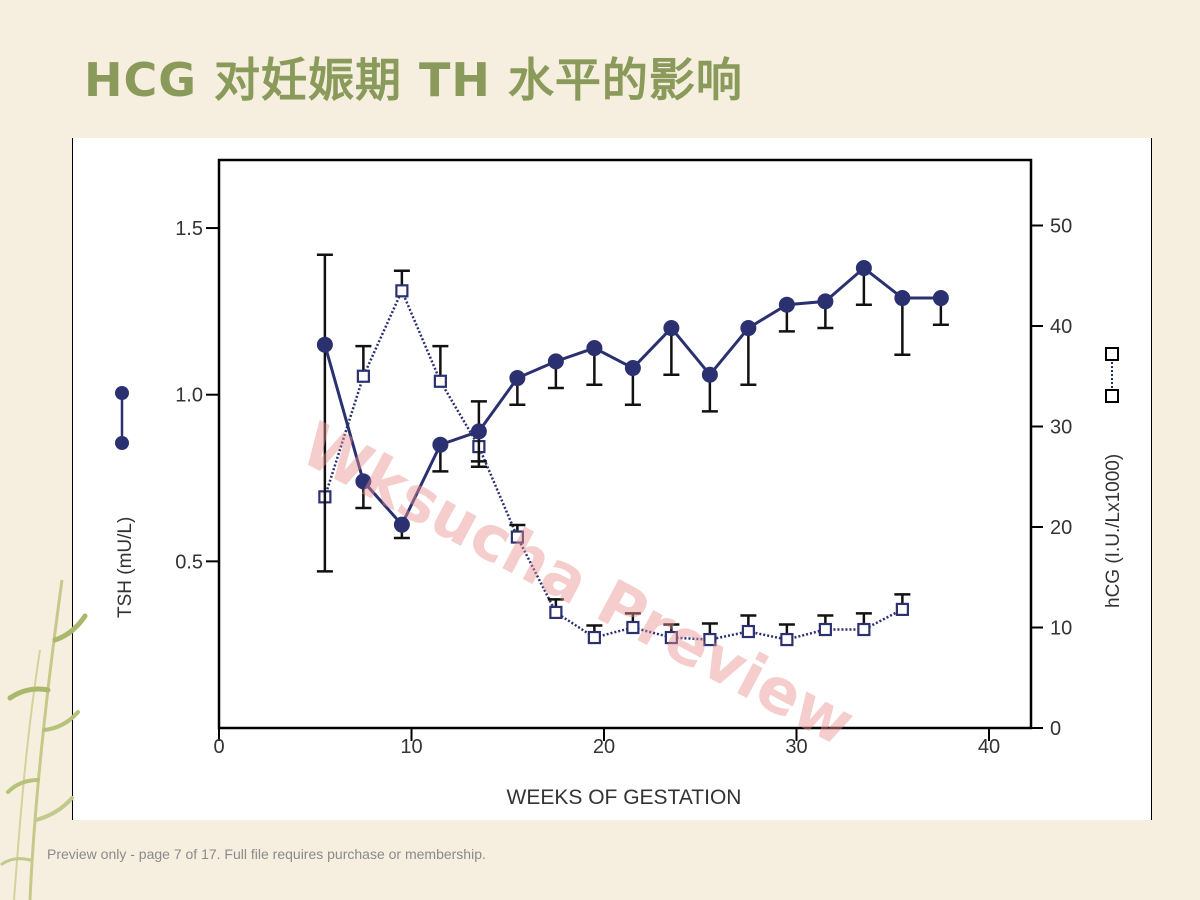 This screenshot has width=1200, height=900. I want to click on y-right-tick-label: 20, so click(1061, 528).